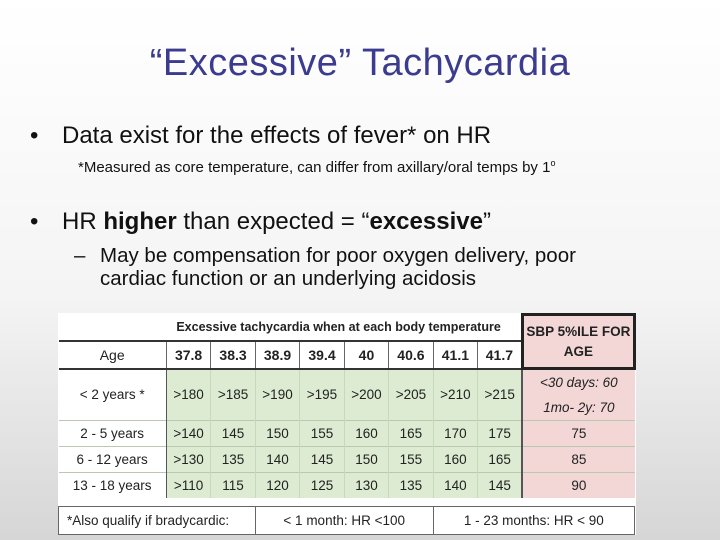 The height and width of the screenshot is (540, 720). What do you see at coordinates (534, 520) in the screenshot?
I see `bradycardia-rule-infant: 1 - 23 months: HR < 90` at bounding box center [534, 520].